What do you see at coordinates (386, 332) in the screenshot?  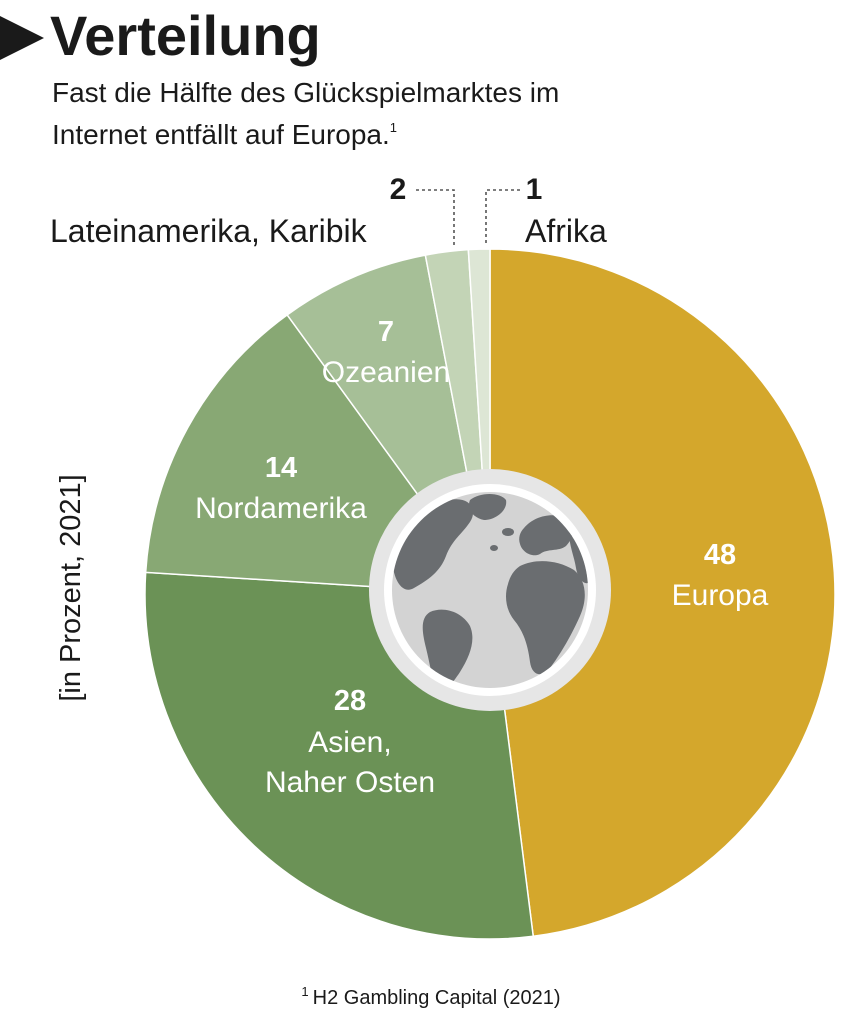 I see `slice-value-ozeanien: 7` at bounding box center [386, 332].